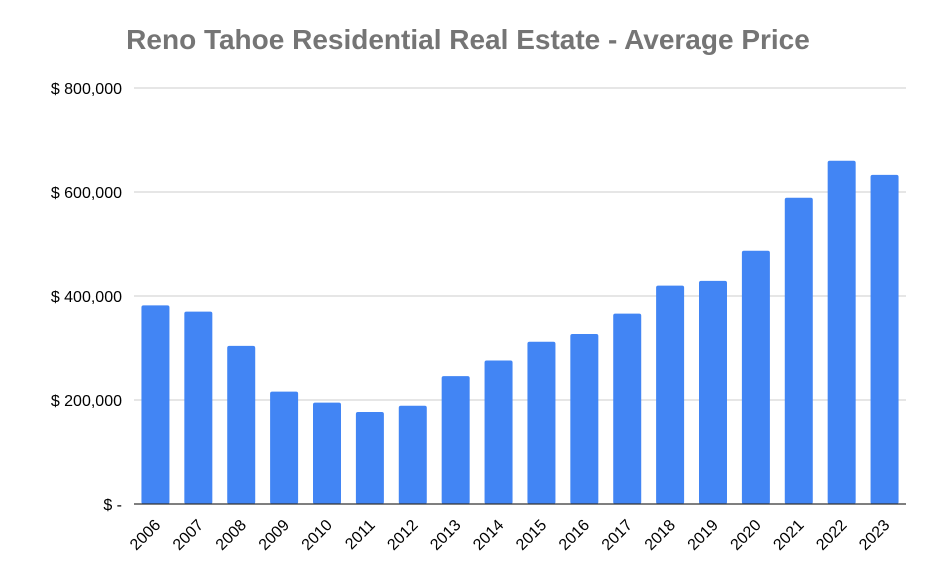  What do you see at coordinates (884, 339) in the screenshot?
I see `bar-2023` at bounding box center [884, 339].